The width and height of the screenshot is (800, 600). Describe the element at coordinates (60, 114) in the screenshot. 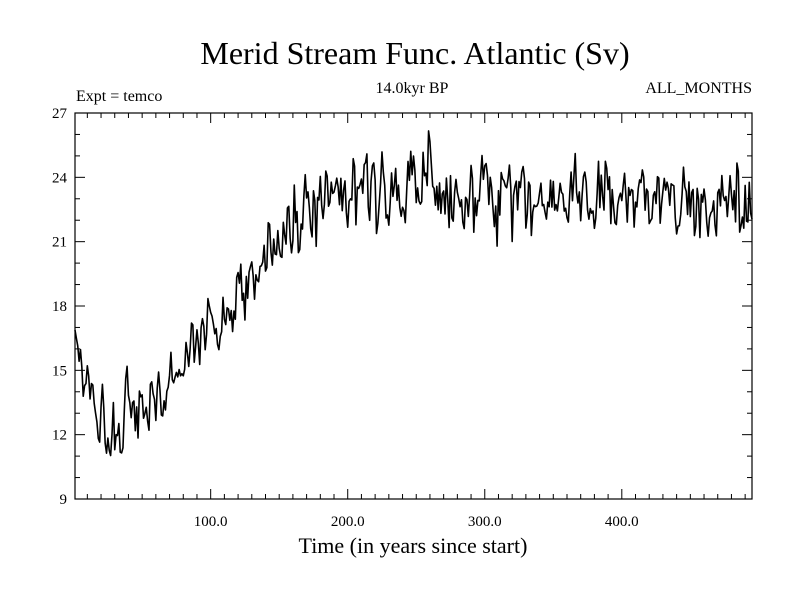

I see `y-tick-label: 27` at that location.